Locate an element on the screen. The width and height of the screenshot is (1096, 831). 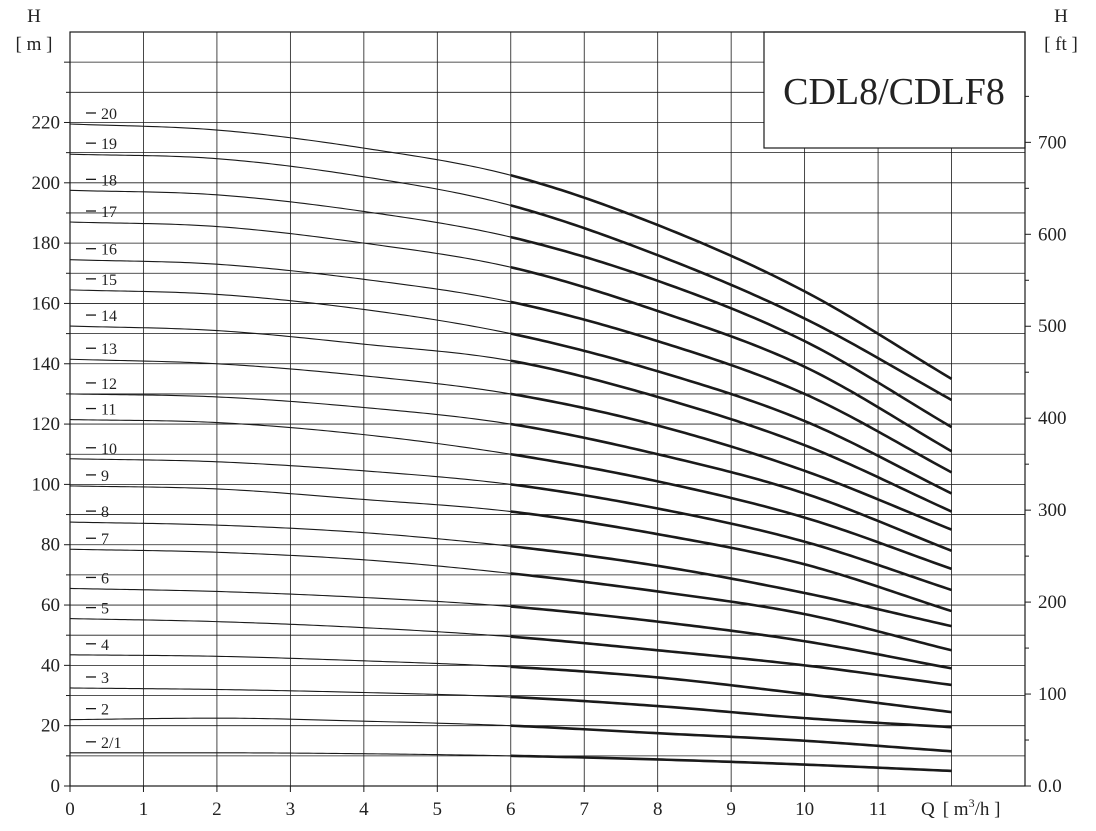
x-tick-label: 1 is located at coordinates (144, 809).